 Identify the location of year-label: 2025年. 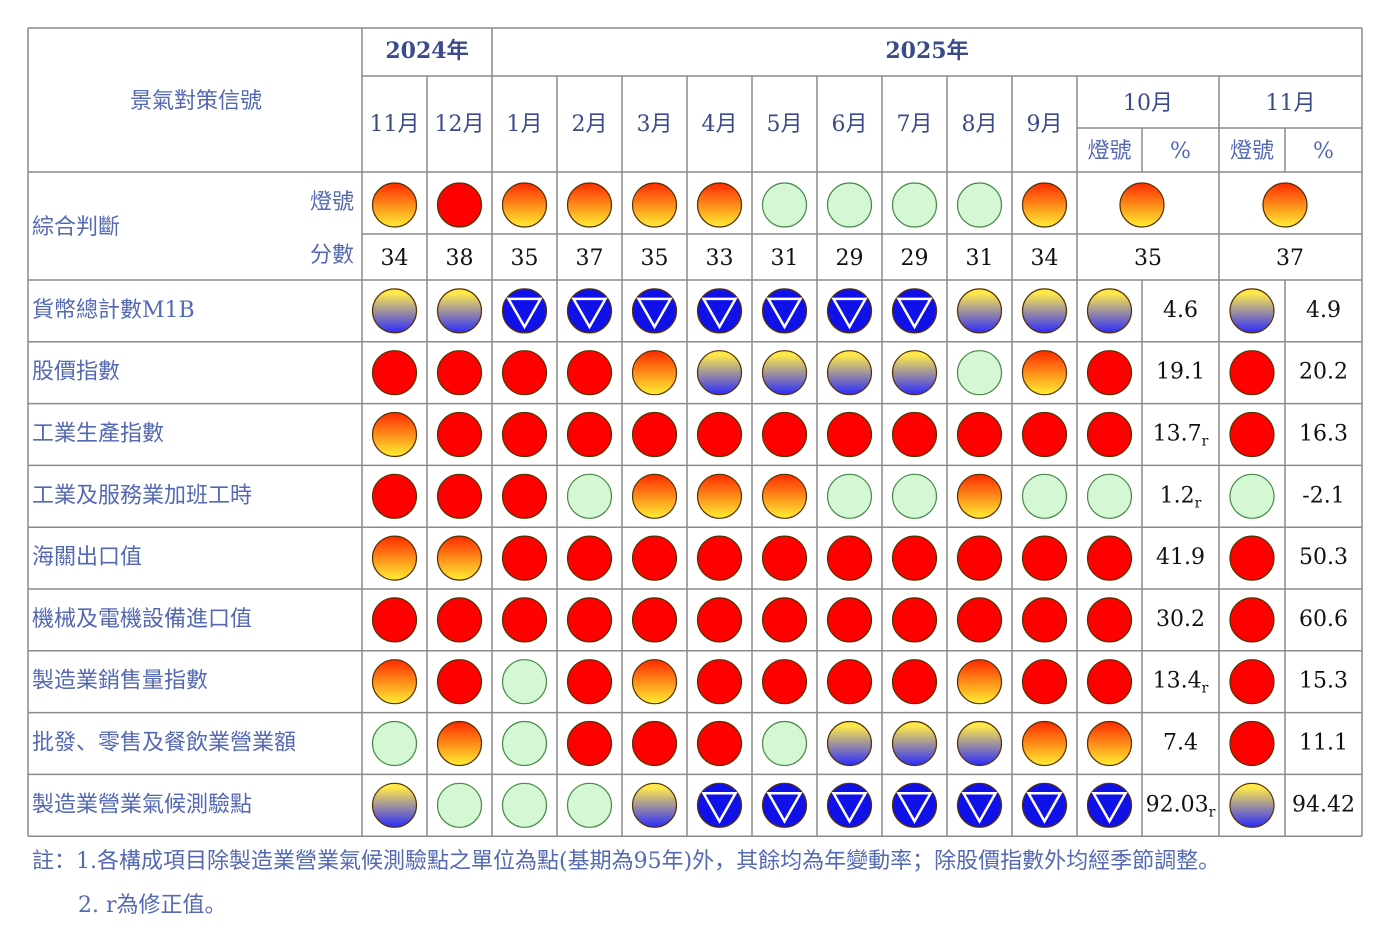
(926, 51).